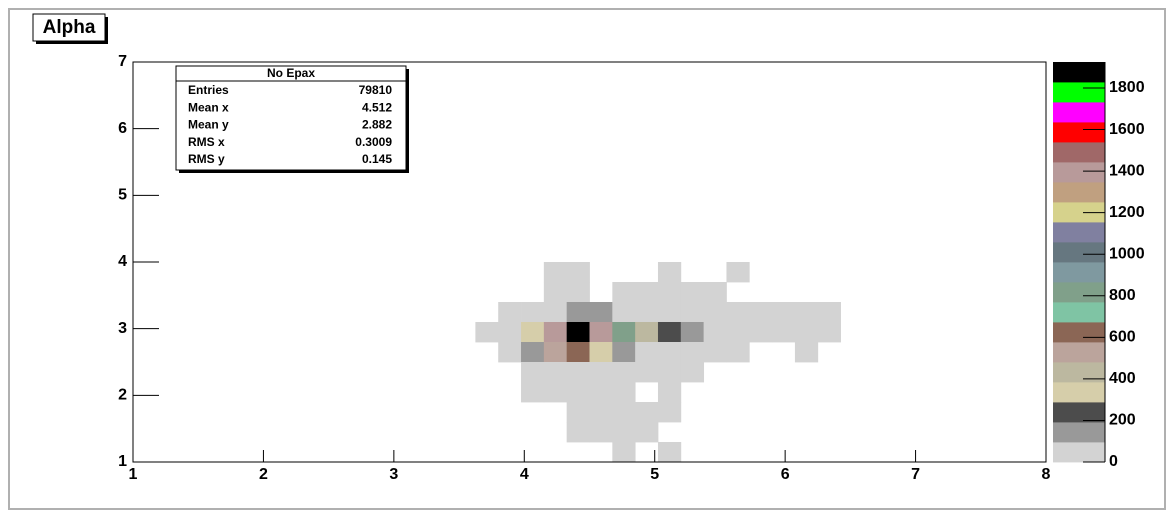  What do you see at coordinates (393, 474) in the screenshot?
I see `x-tick-label: 3` at bounding box center [393, 474].